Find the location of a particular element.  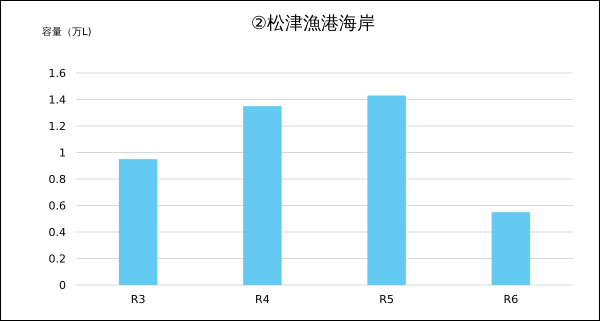

y-tick-label: 0 is located at coordinates (62, 285).